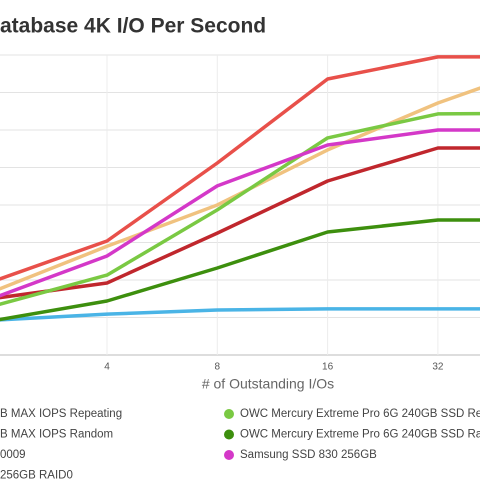 The height and width of the screenshot is (500, 480). Describe the element at coordinates (61, 414) in the screenshot. I see `legend-label: B MAX IOPS Repeating` at that location.